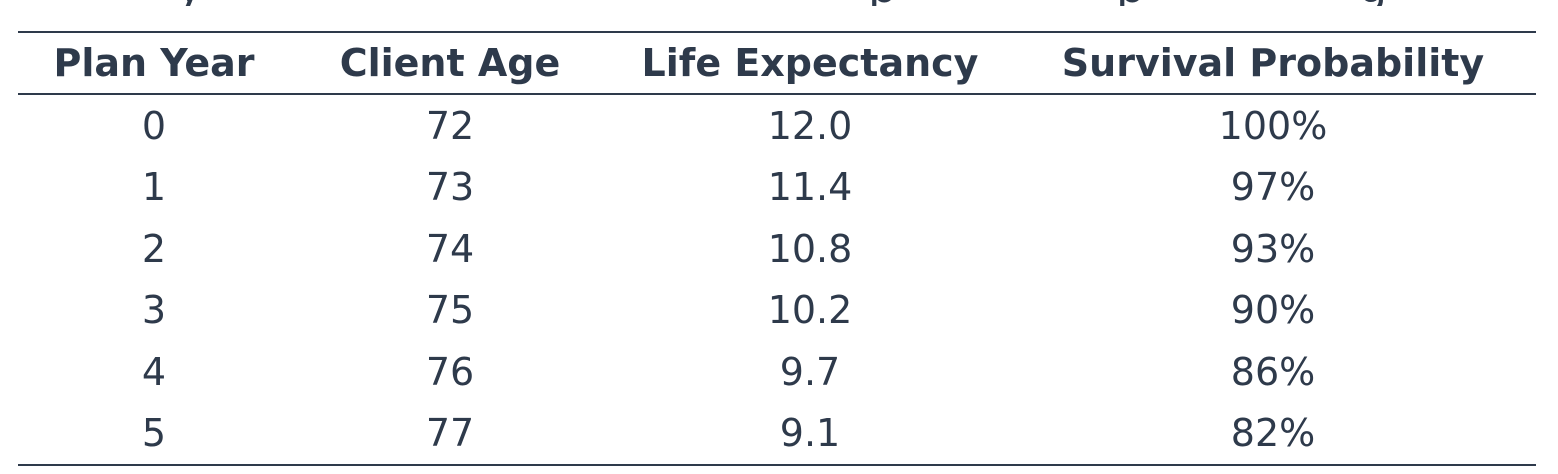 This screenshot has height=474, width=1558. What do you see at coordinates (154, 310) in the screenshot?
I see `cell-plan-year: 3` at bounding box center [154, 310].